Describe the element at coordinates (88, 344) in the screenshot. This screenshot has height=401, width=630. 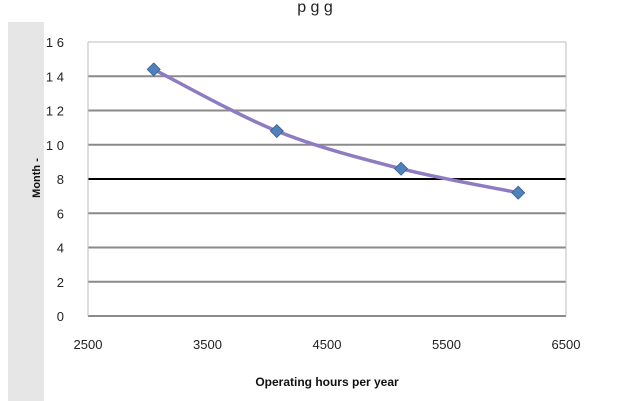
I see `x-tick-label: 2500` at that location.